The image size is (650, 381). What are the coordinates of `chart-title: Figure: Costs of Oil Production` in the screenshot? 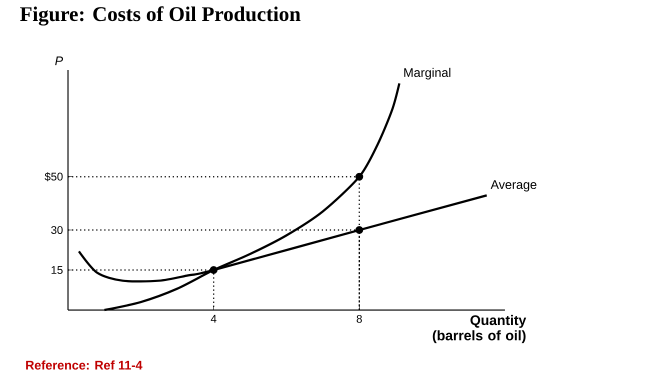 It's located at (160, 16).